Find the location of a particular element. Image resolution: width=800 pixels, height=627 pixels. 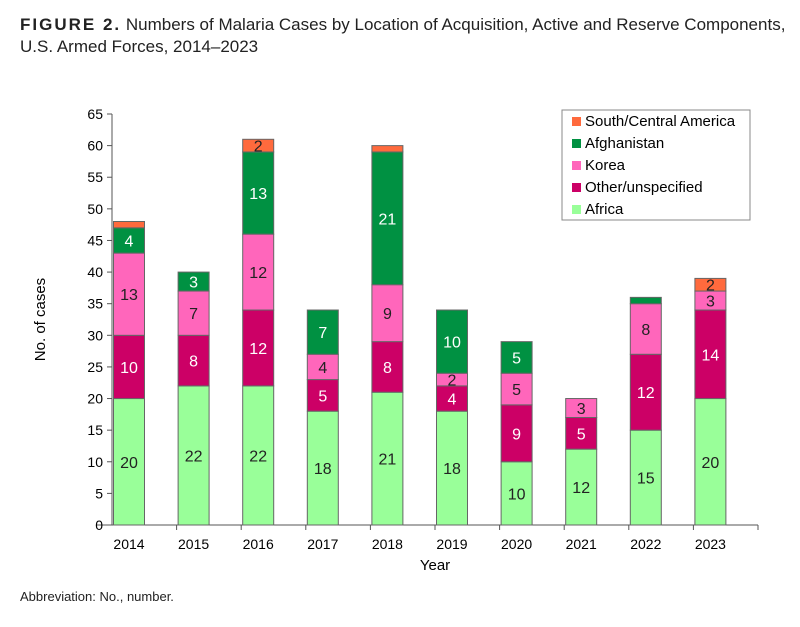

x-axis-title: Year is located at coordinates (435, 565).